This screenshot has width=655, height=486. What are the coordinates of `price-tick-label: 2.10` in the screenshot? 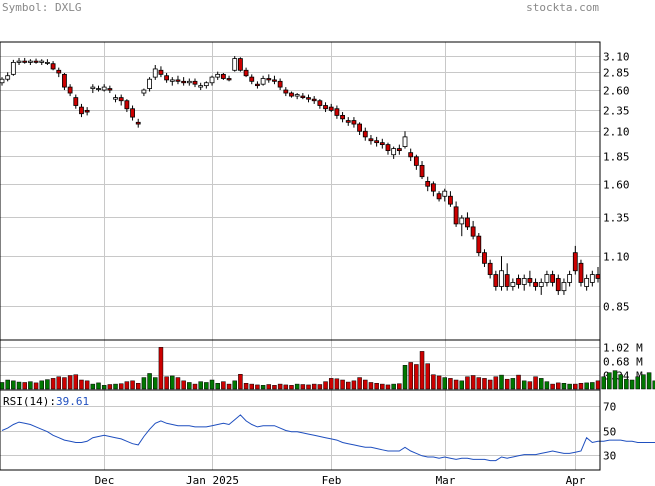 It's located at (616, 132).